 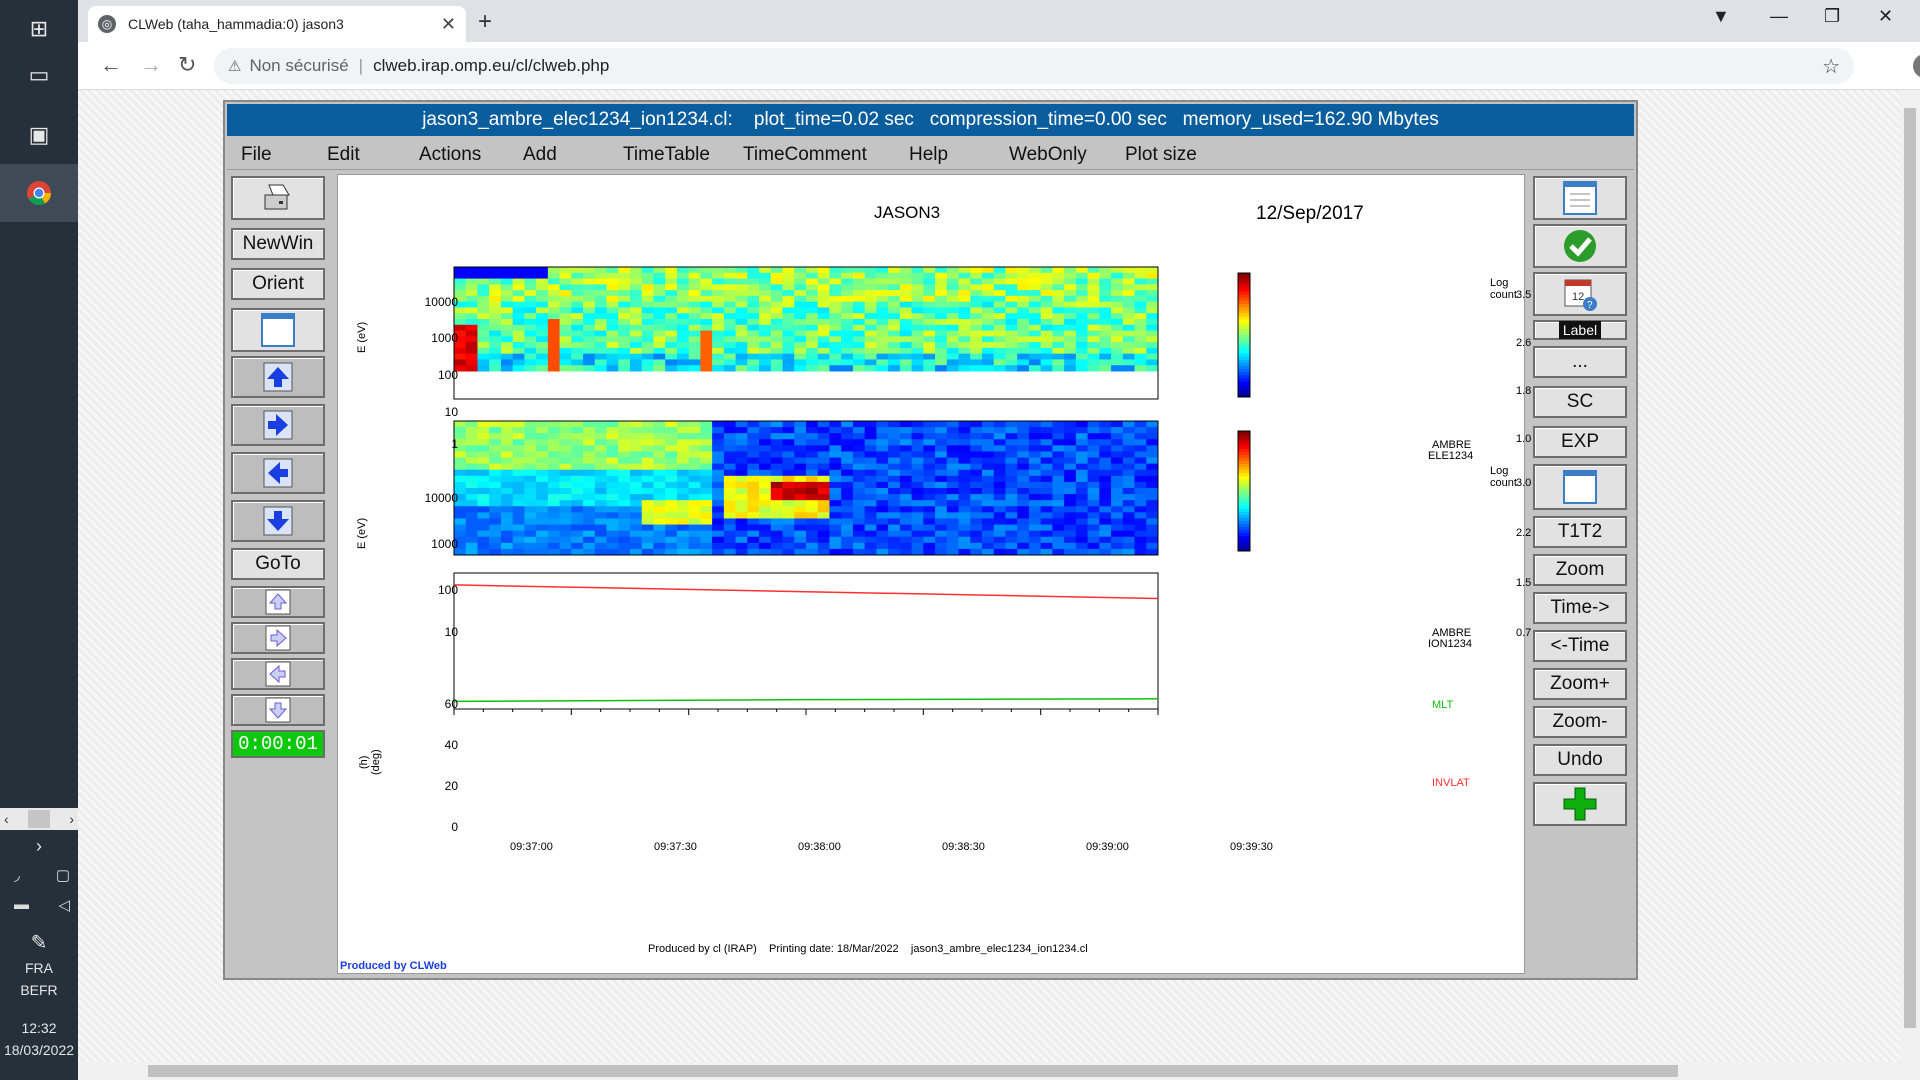 I want to click on pan-left-button, so click(x=278, y=473).